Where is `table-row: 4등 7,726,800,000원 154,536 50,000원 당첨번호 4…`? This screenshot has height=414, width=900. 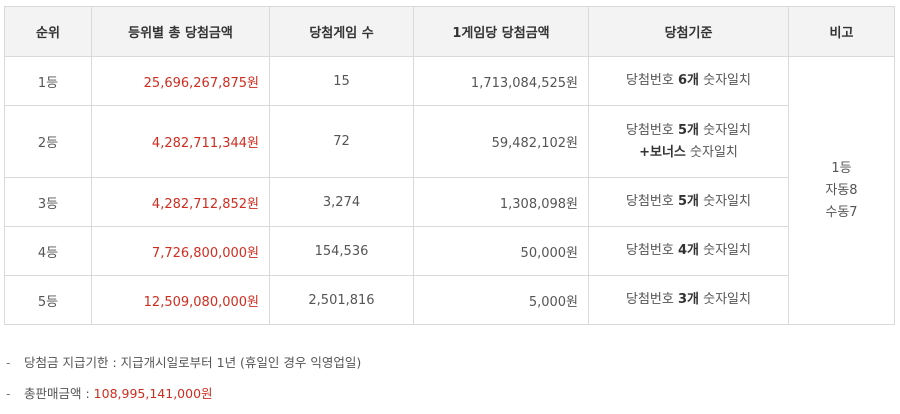
table-row: 4등 7,726,800,000원 154,536 50,000원 당첨번호 4… is located at coordinates (449, 251).